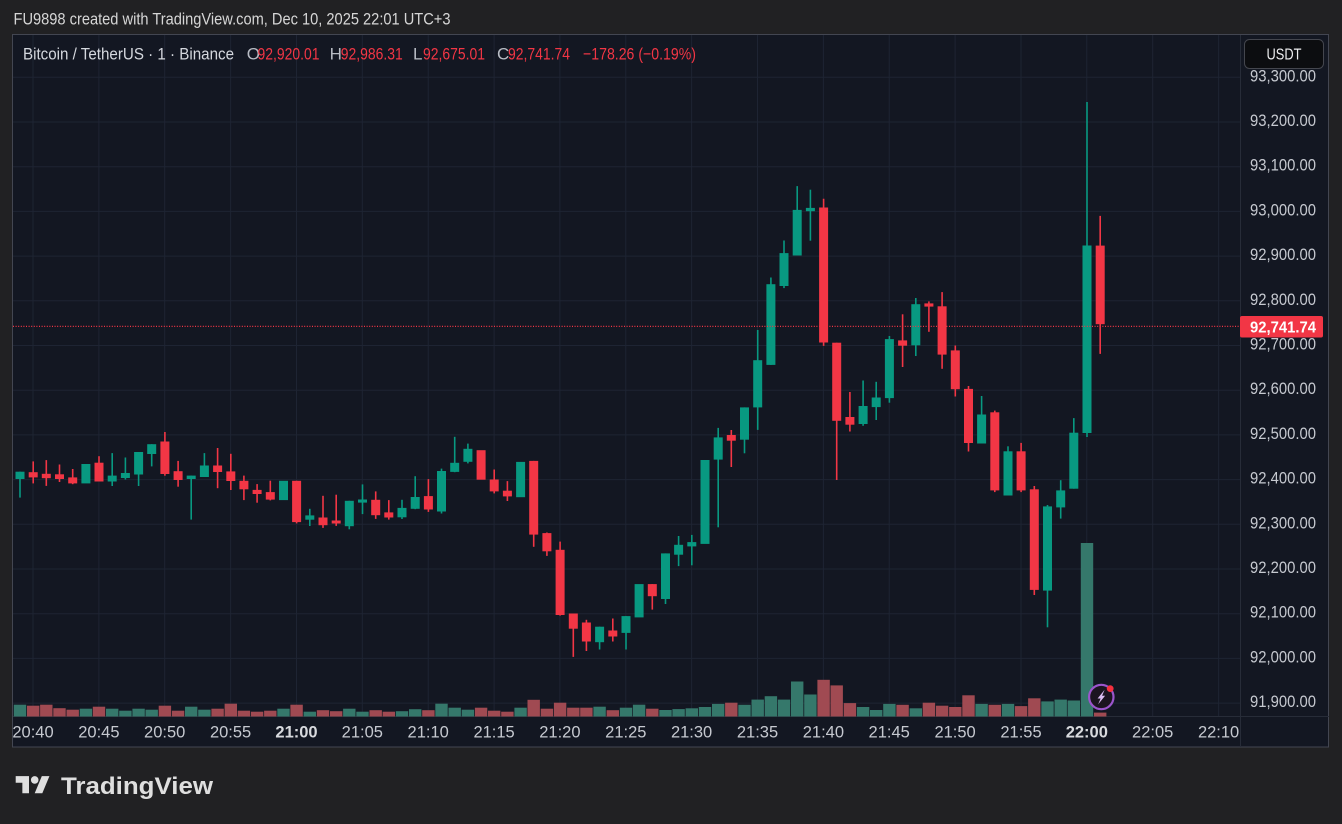 The image size is (1342, 824). Describe the element at coordinates (639, 54) in the screenshot. I see `svg-text: −178.26 (−0.19%)` at that location.